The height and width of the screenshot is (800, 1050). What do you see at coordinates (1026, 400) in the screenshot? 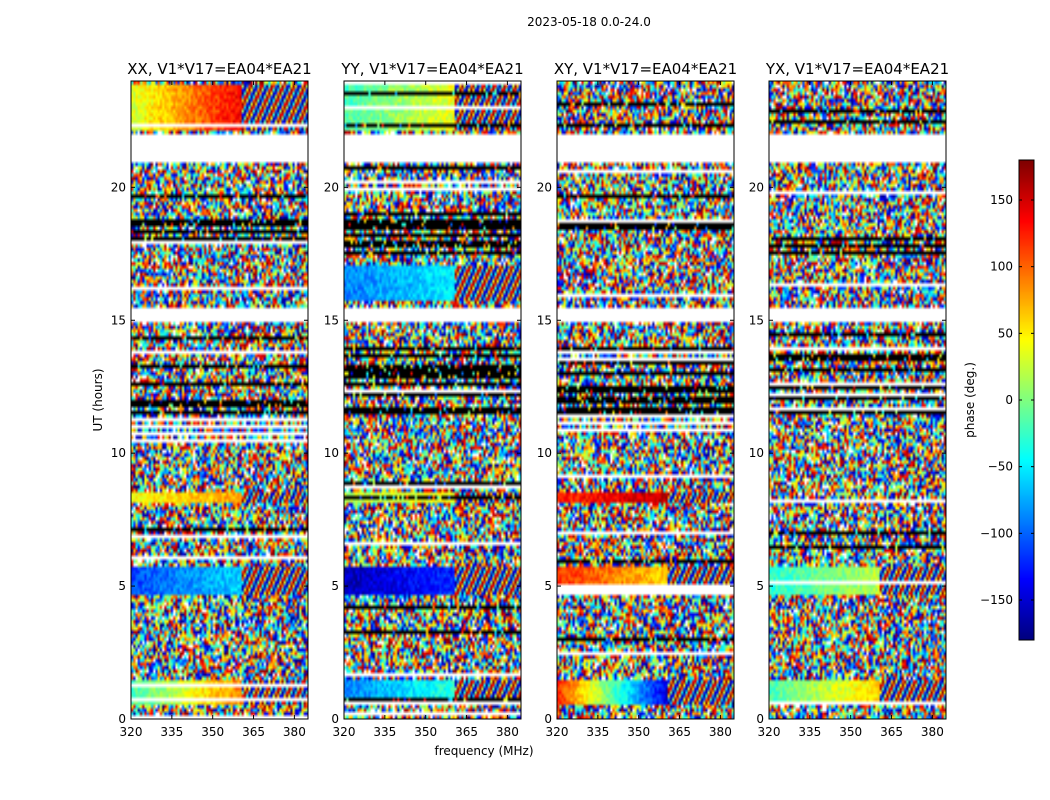
I see `colorbar-gradient` at bounding box center [1026, 400].